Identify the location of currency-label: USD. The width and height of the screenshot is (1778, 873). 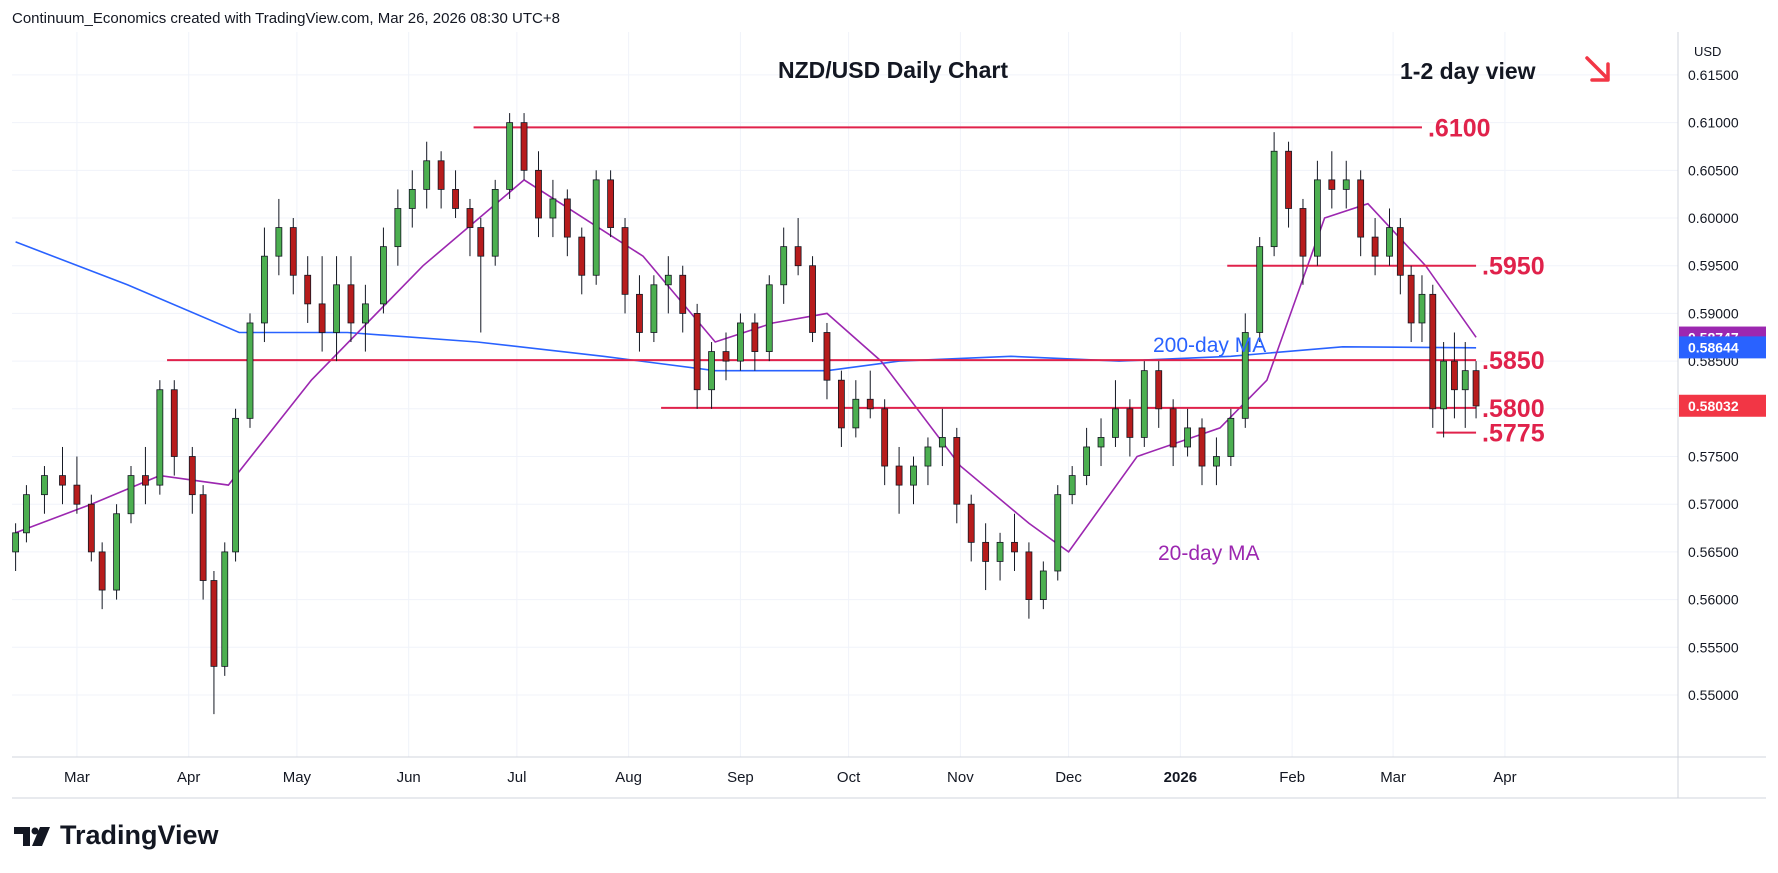
(1707, 51).